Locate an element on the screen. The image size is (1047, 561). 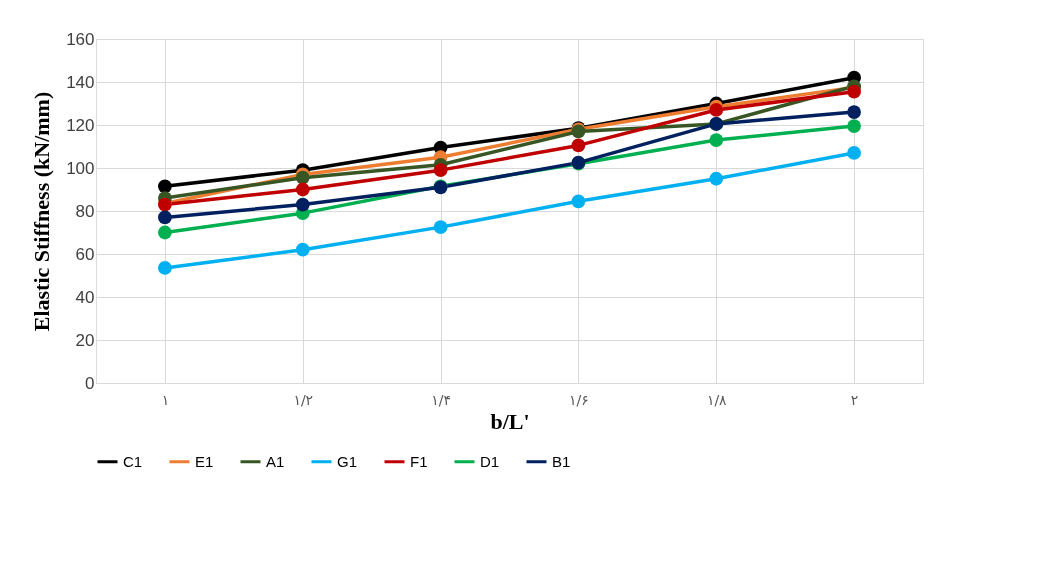
legend-label: D1 is located at coordinates (490, 461).